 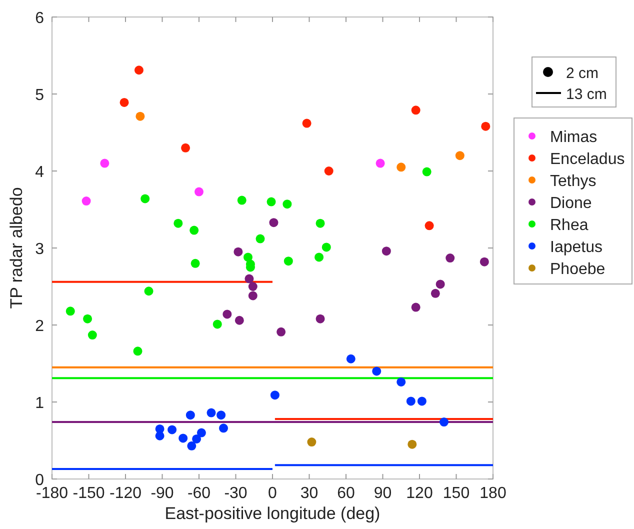 I want to click on x-tick-label: 180, so click(x=493, y=493).